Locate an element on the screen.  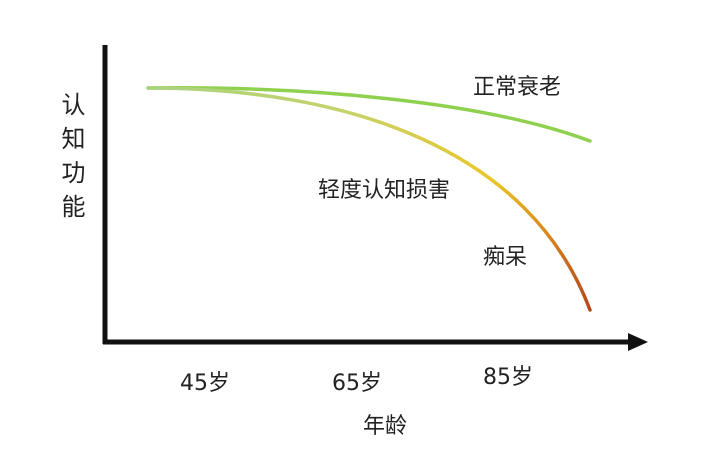
x-tick-label: 85岁 is located at coordinates (508, 377).